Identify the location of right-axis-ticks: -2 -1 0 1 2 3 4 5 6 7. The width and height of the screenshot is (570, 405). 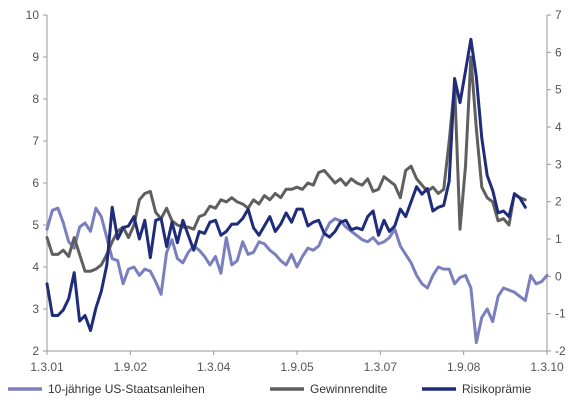
(556, 183).